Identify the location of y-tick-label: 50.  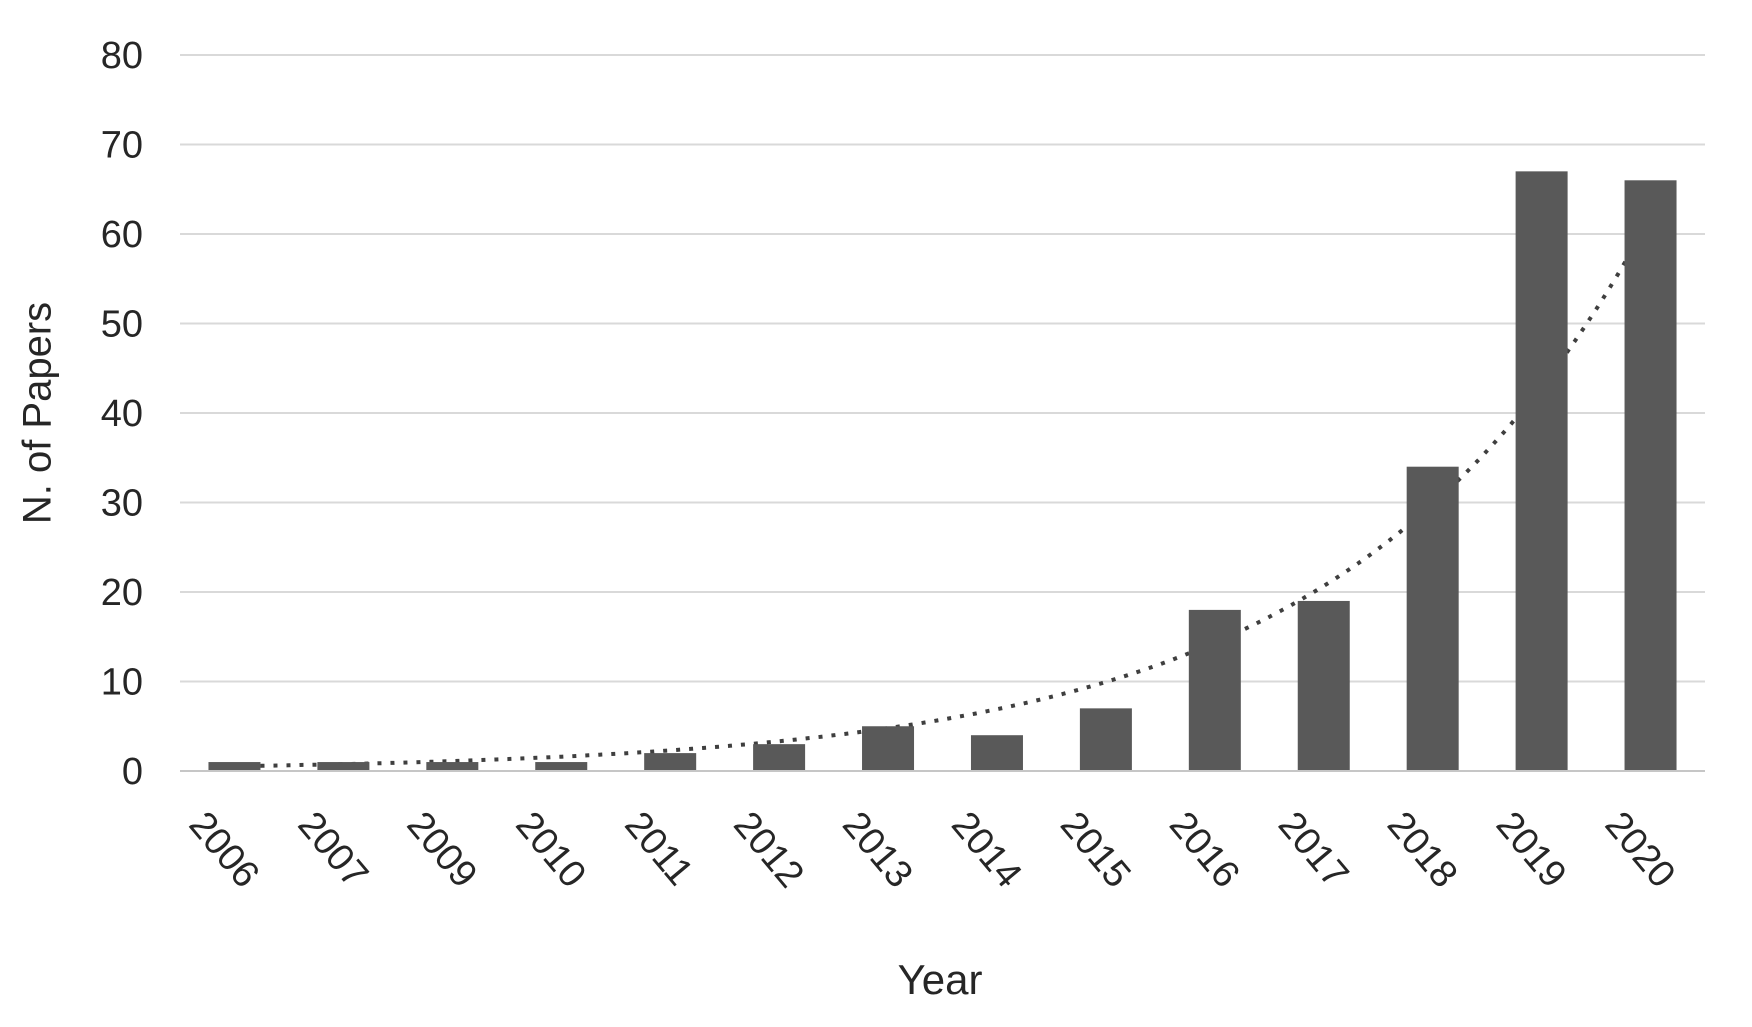
(122, 325).